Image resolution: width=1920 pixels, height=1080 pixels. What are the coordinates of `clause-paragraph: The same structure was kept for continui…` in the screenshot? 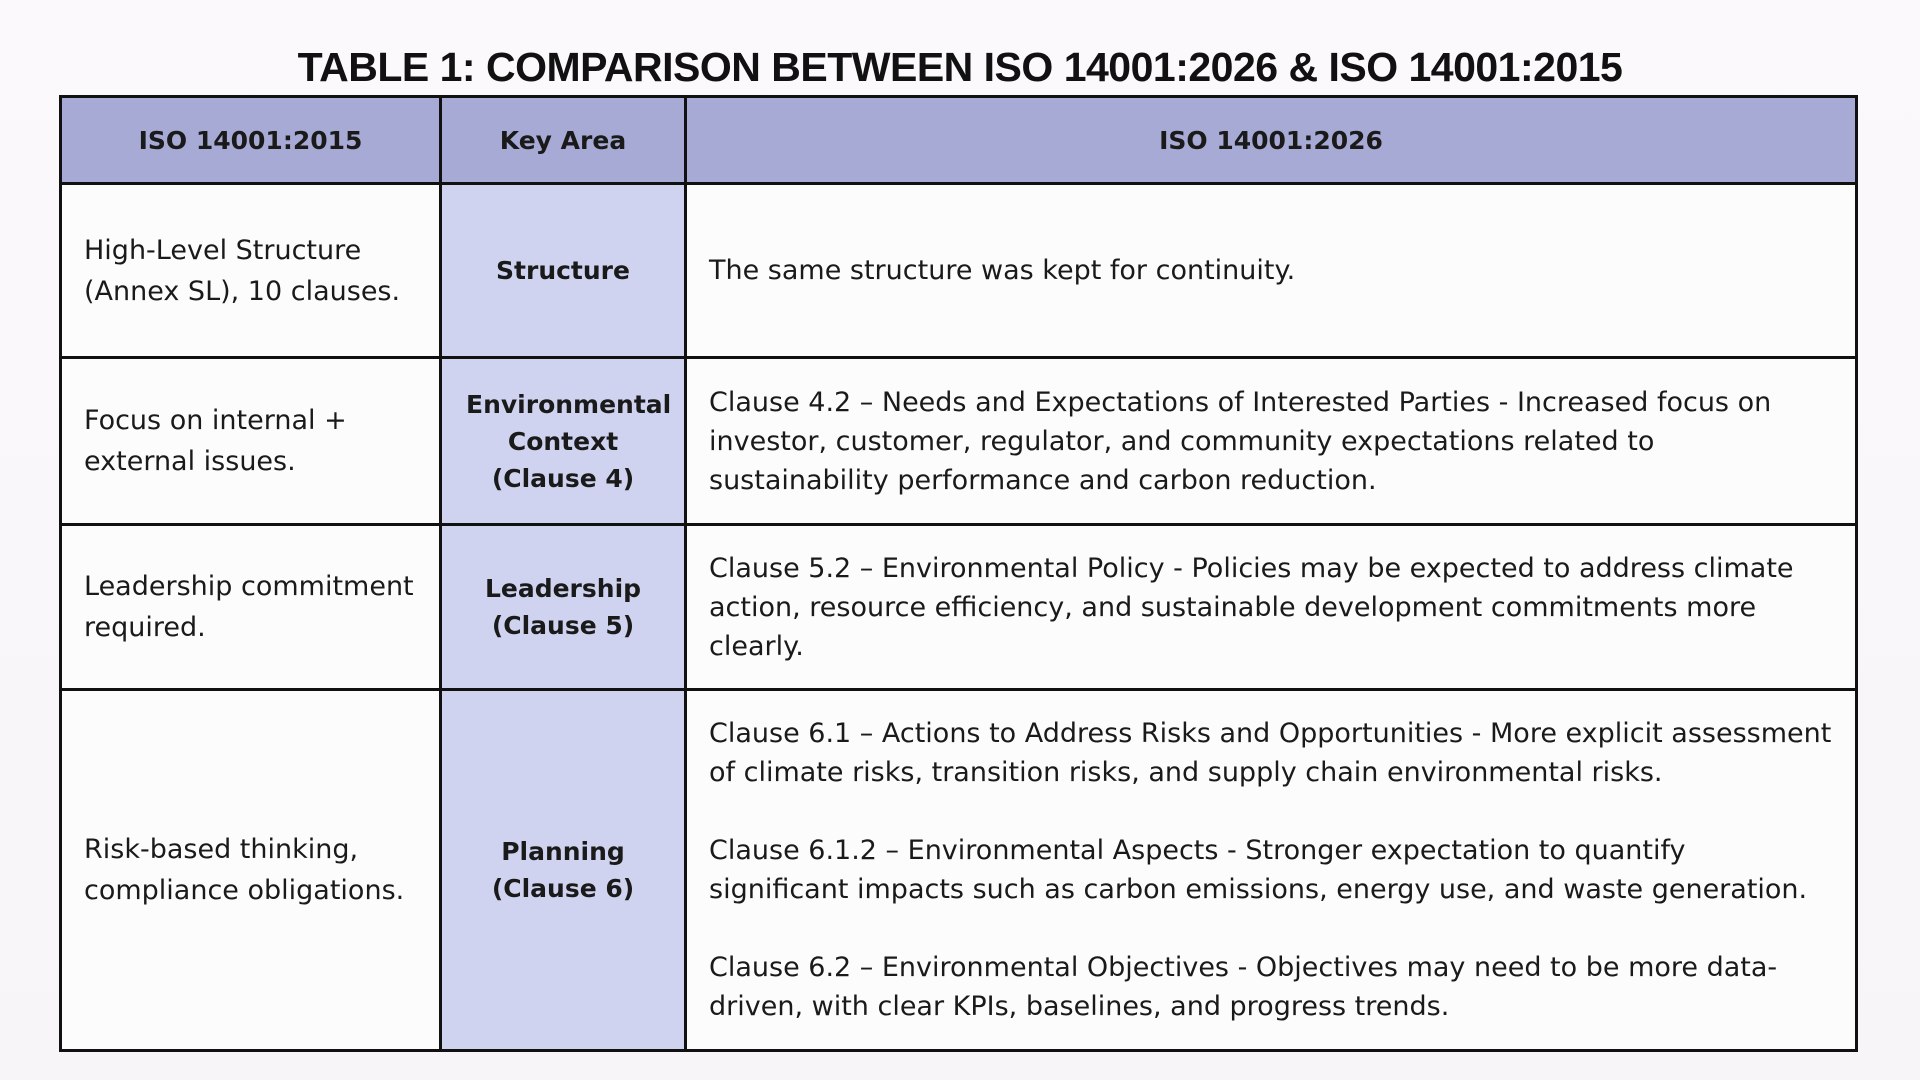 It's located at (1002, 270).